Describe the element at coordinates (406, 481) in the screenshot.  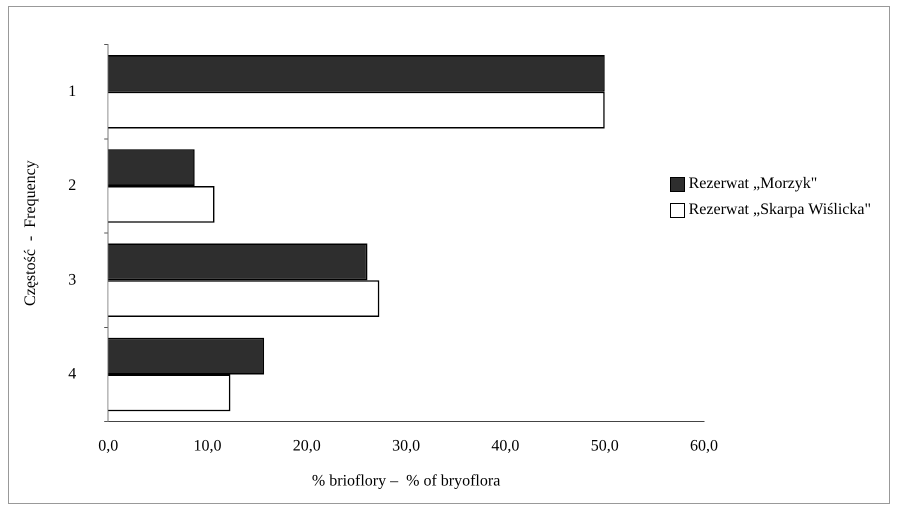
I see `x-axis-title: % brioflory – % of bryoflora` at that location.